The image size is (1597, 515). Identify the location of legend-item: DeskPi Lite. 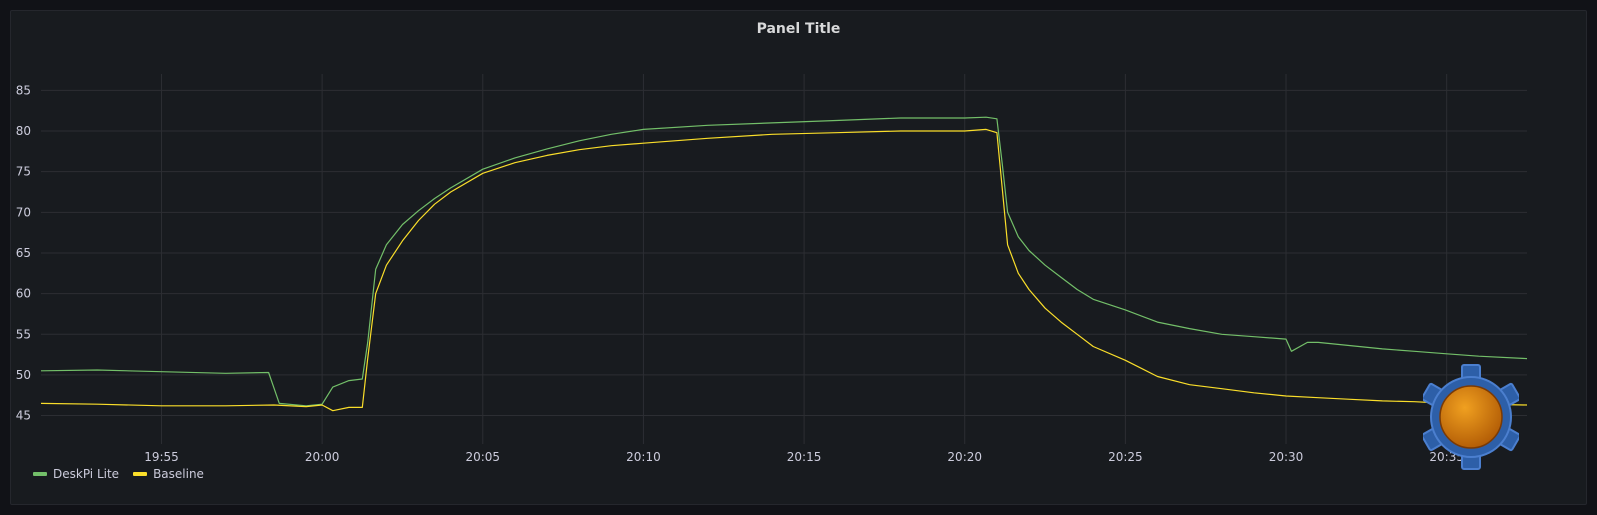
(76, 474).